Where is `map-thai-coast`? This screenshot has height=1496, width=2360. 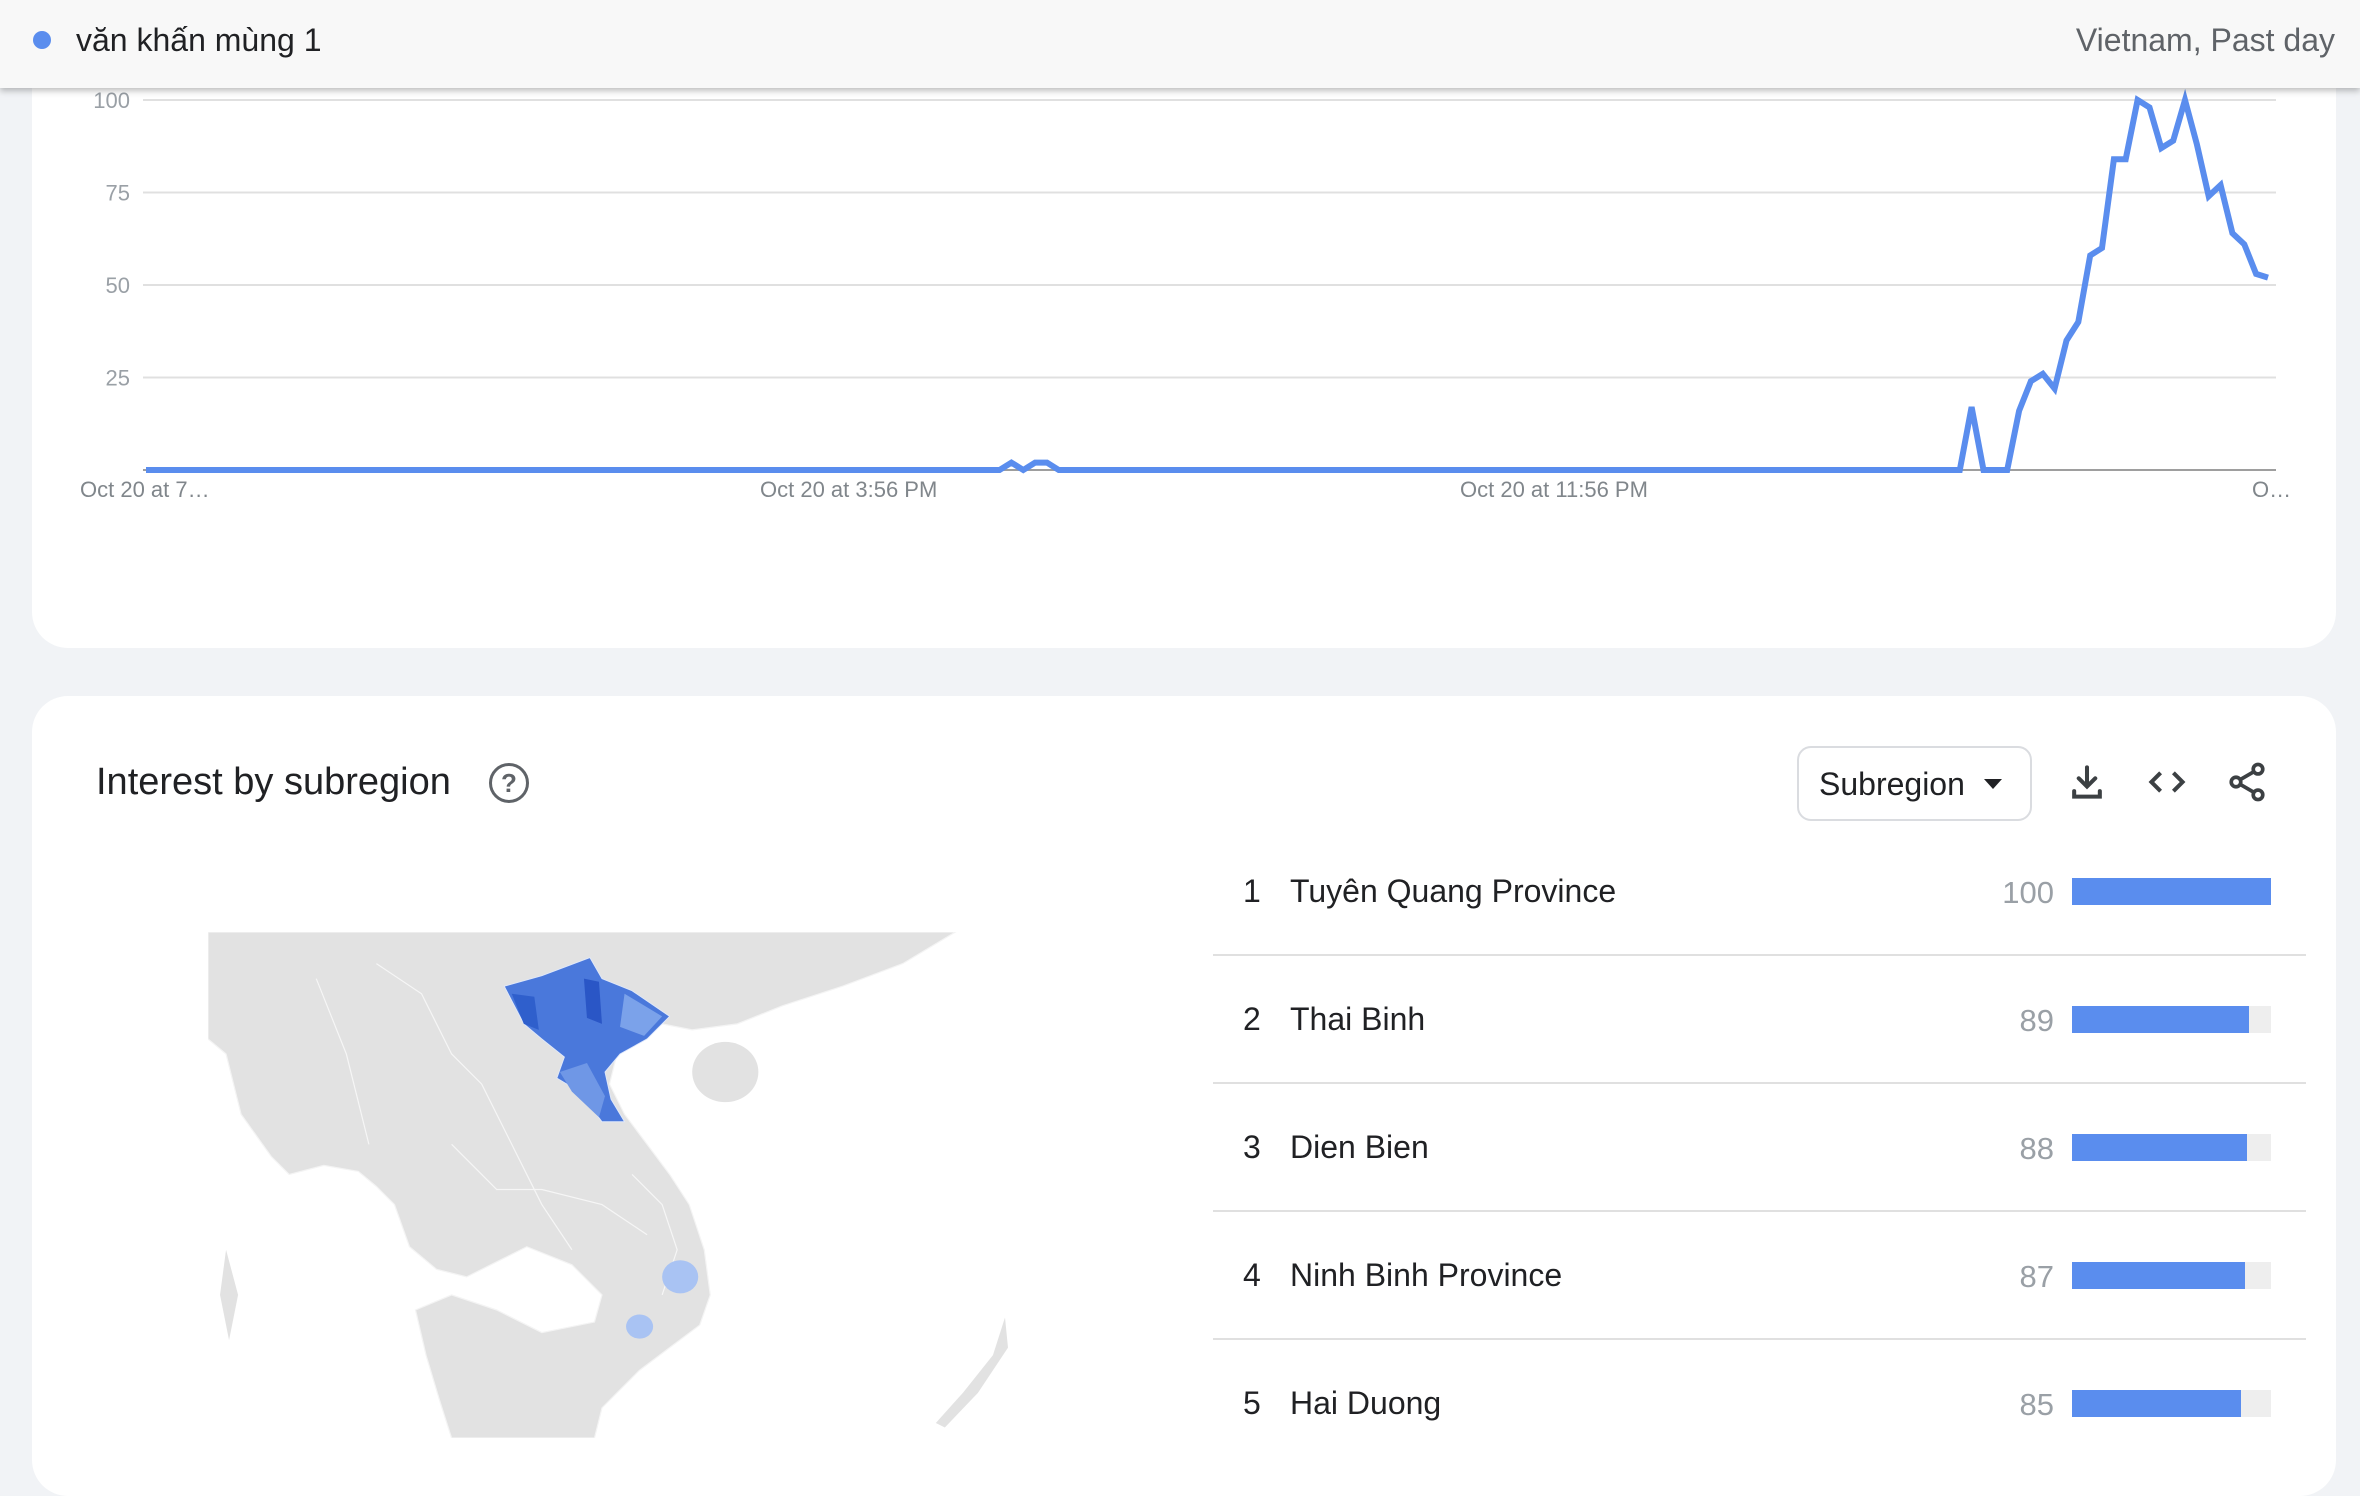 map-thai-coast is located at coordinates (229, 1295).